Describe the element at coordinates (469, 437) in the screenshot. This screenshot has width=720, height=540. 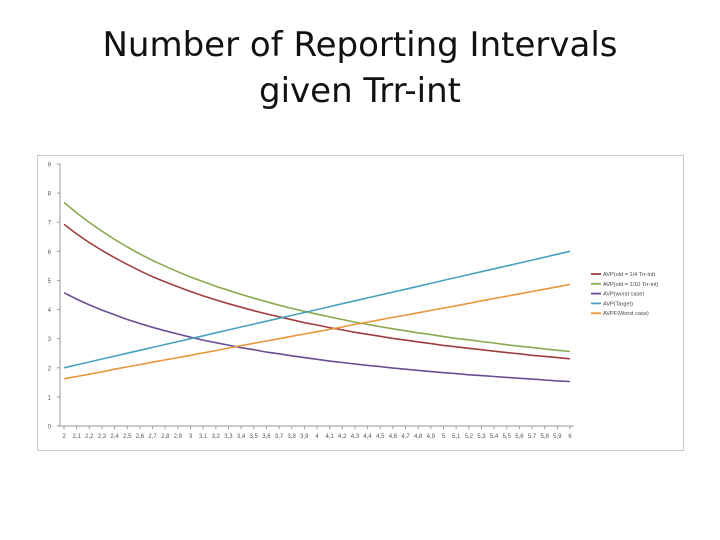
I see `x-tick-label: 5,2` at that location.